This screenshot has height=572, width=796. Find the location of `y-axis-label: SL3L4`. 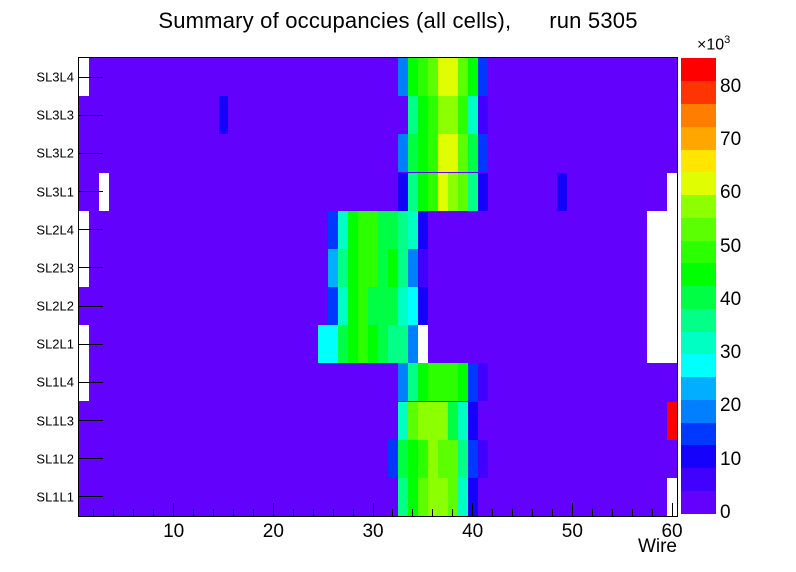

y-axis-label: SL3L4 is located at coordinates (55, 77).